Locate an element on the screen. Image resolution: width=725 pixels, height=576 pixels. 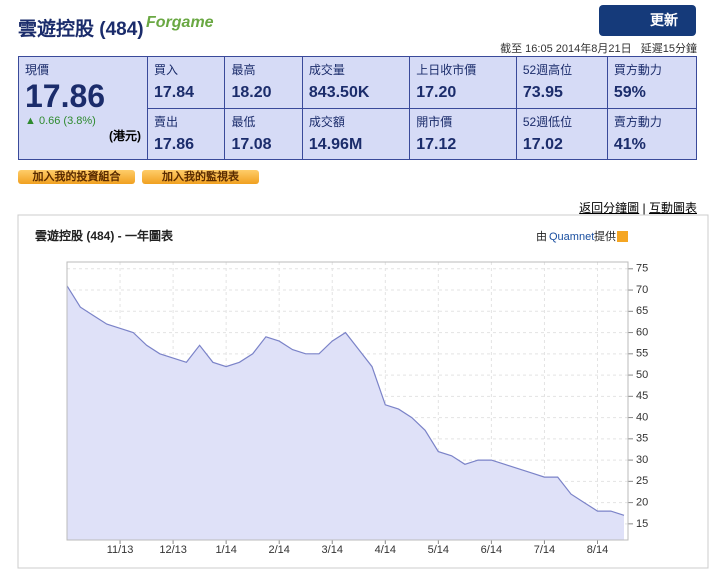
x-tick-label: 12/13 is located at coordinates (173, 550).